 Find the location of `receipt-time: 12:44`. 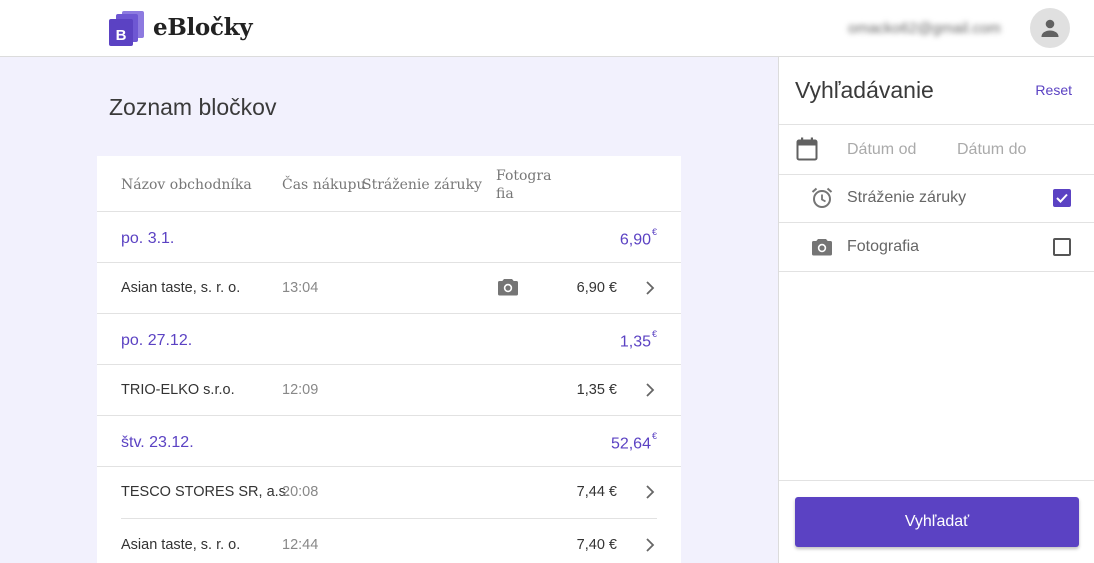

receipt-time: 12:44 is located at coordinates (300, 545).